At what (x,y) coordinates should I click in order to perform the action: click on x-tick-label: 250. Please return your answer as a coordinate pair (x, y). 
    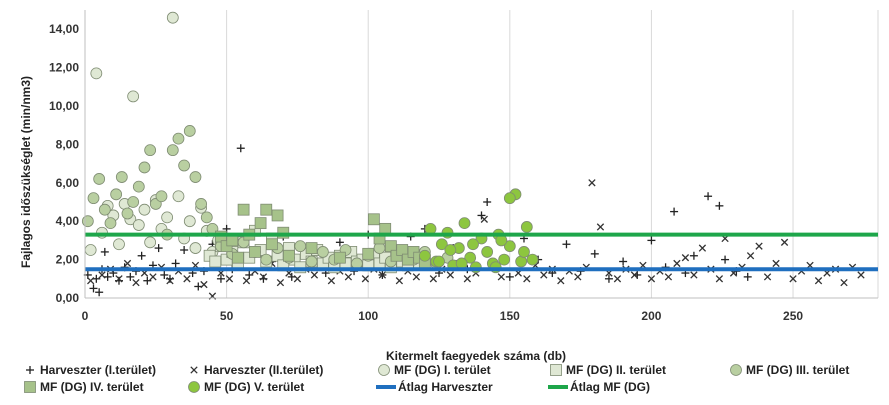
    Looking at the image, I should click on (793, 316).